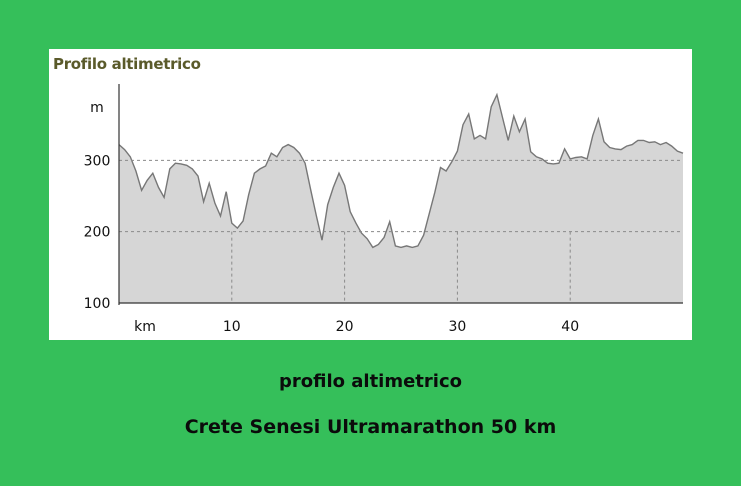 Image resolution: width=741 pixels, height=486 pixels. Describe the element at coordinates (370, 427) in the screenshot. I see `caption-subtitle: Crete Senesi Ultramarathon 50 km` at that location.